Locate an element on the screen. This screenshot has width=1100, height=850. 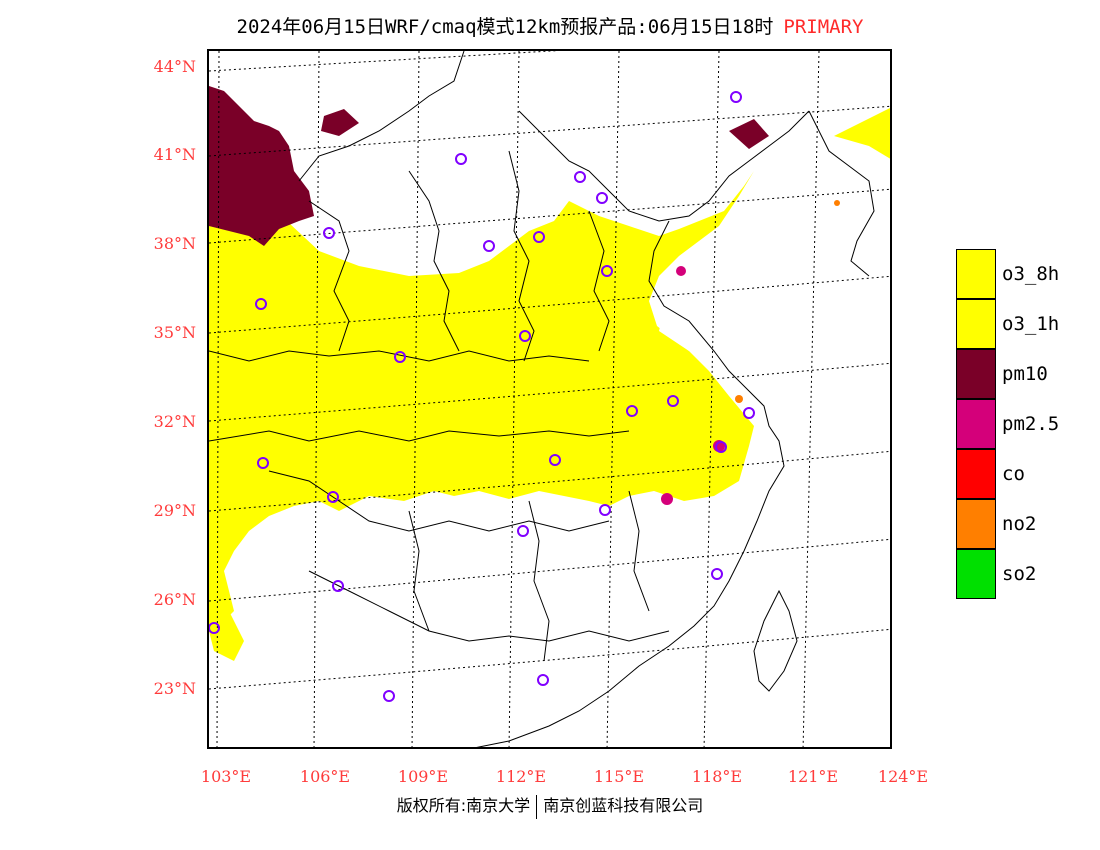
lon-label: 118°E is located at coordinates (717, 776).